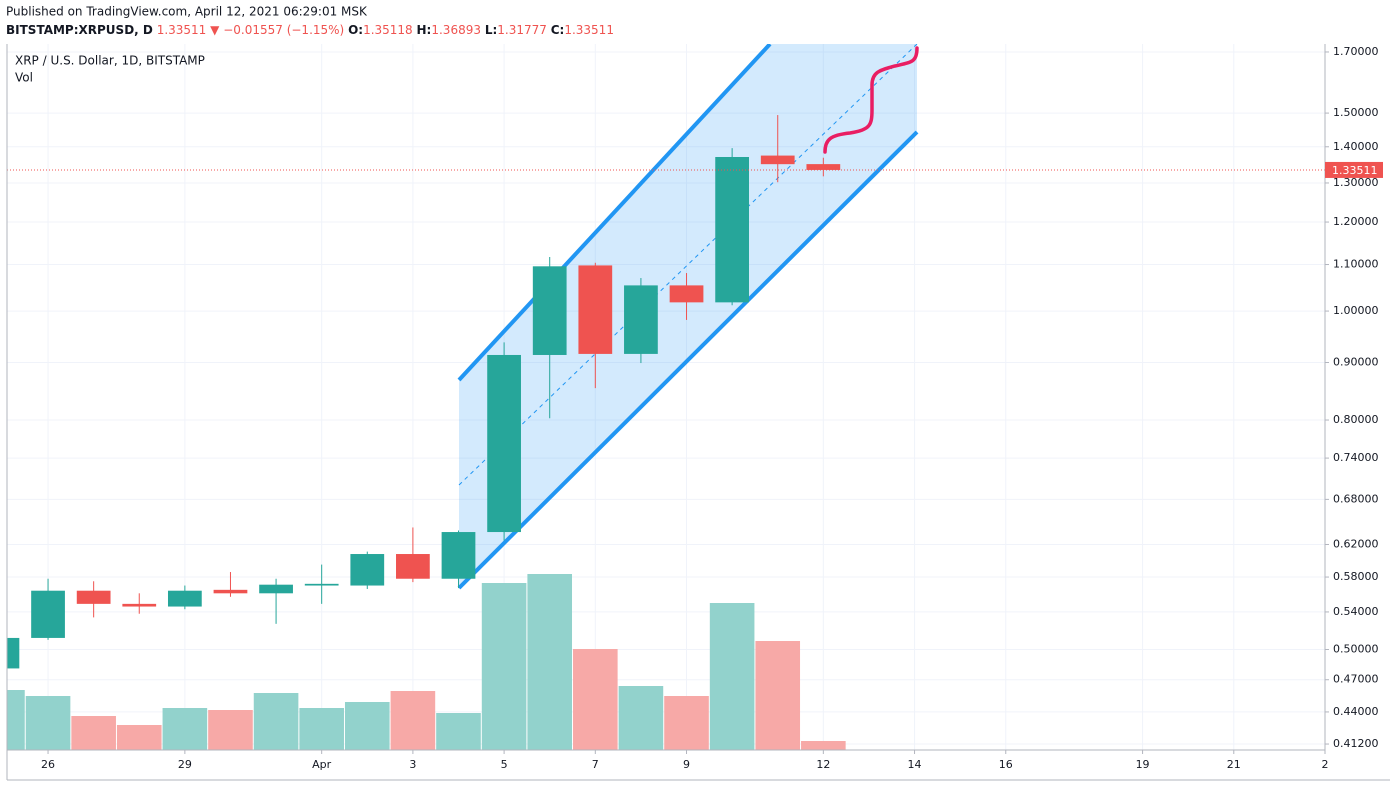  I want to click on y-tick-label: 1.70000, so click(1356, 51).